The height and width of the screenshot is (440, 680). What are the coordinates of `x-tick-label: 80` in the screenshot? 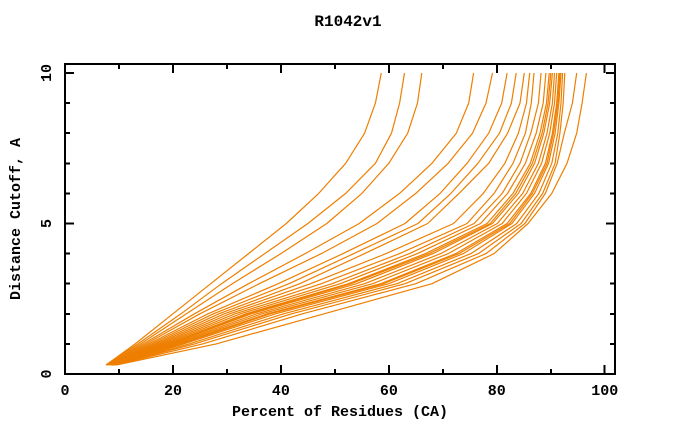 It's located at (497, 391).